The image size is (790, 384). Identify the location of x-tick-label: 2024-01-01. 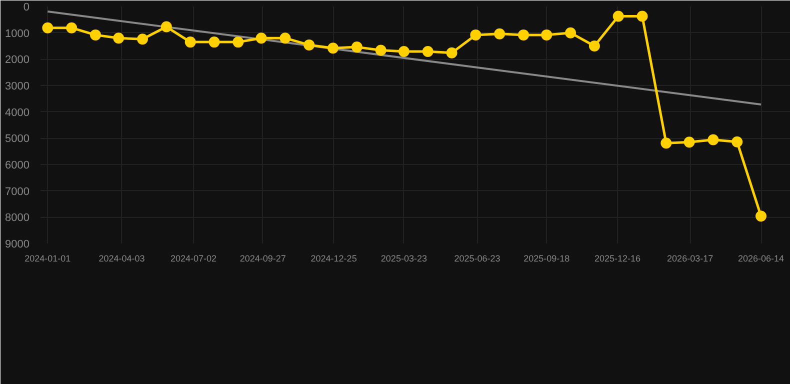
(47, 259).